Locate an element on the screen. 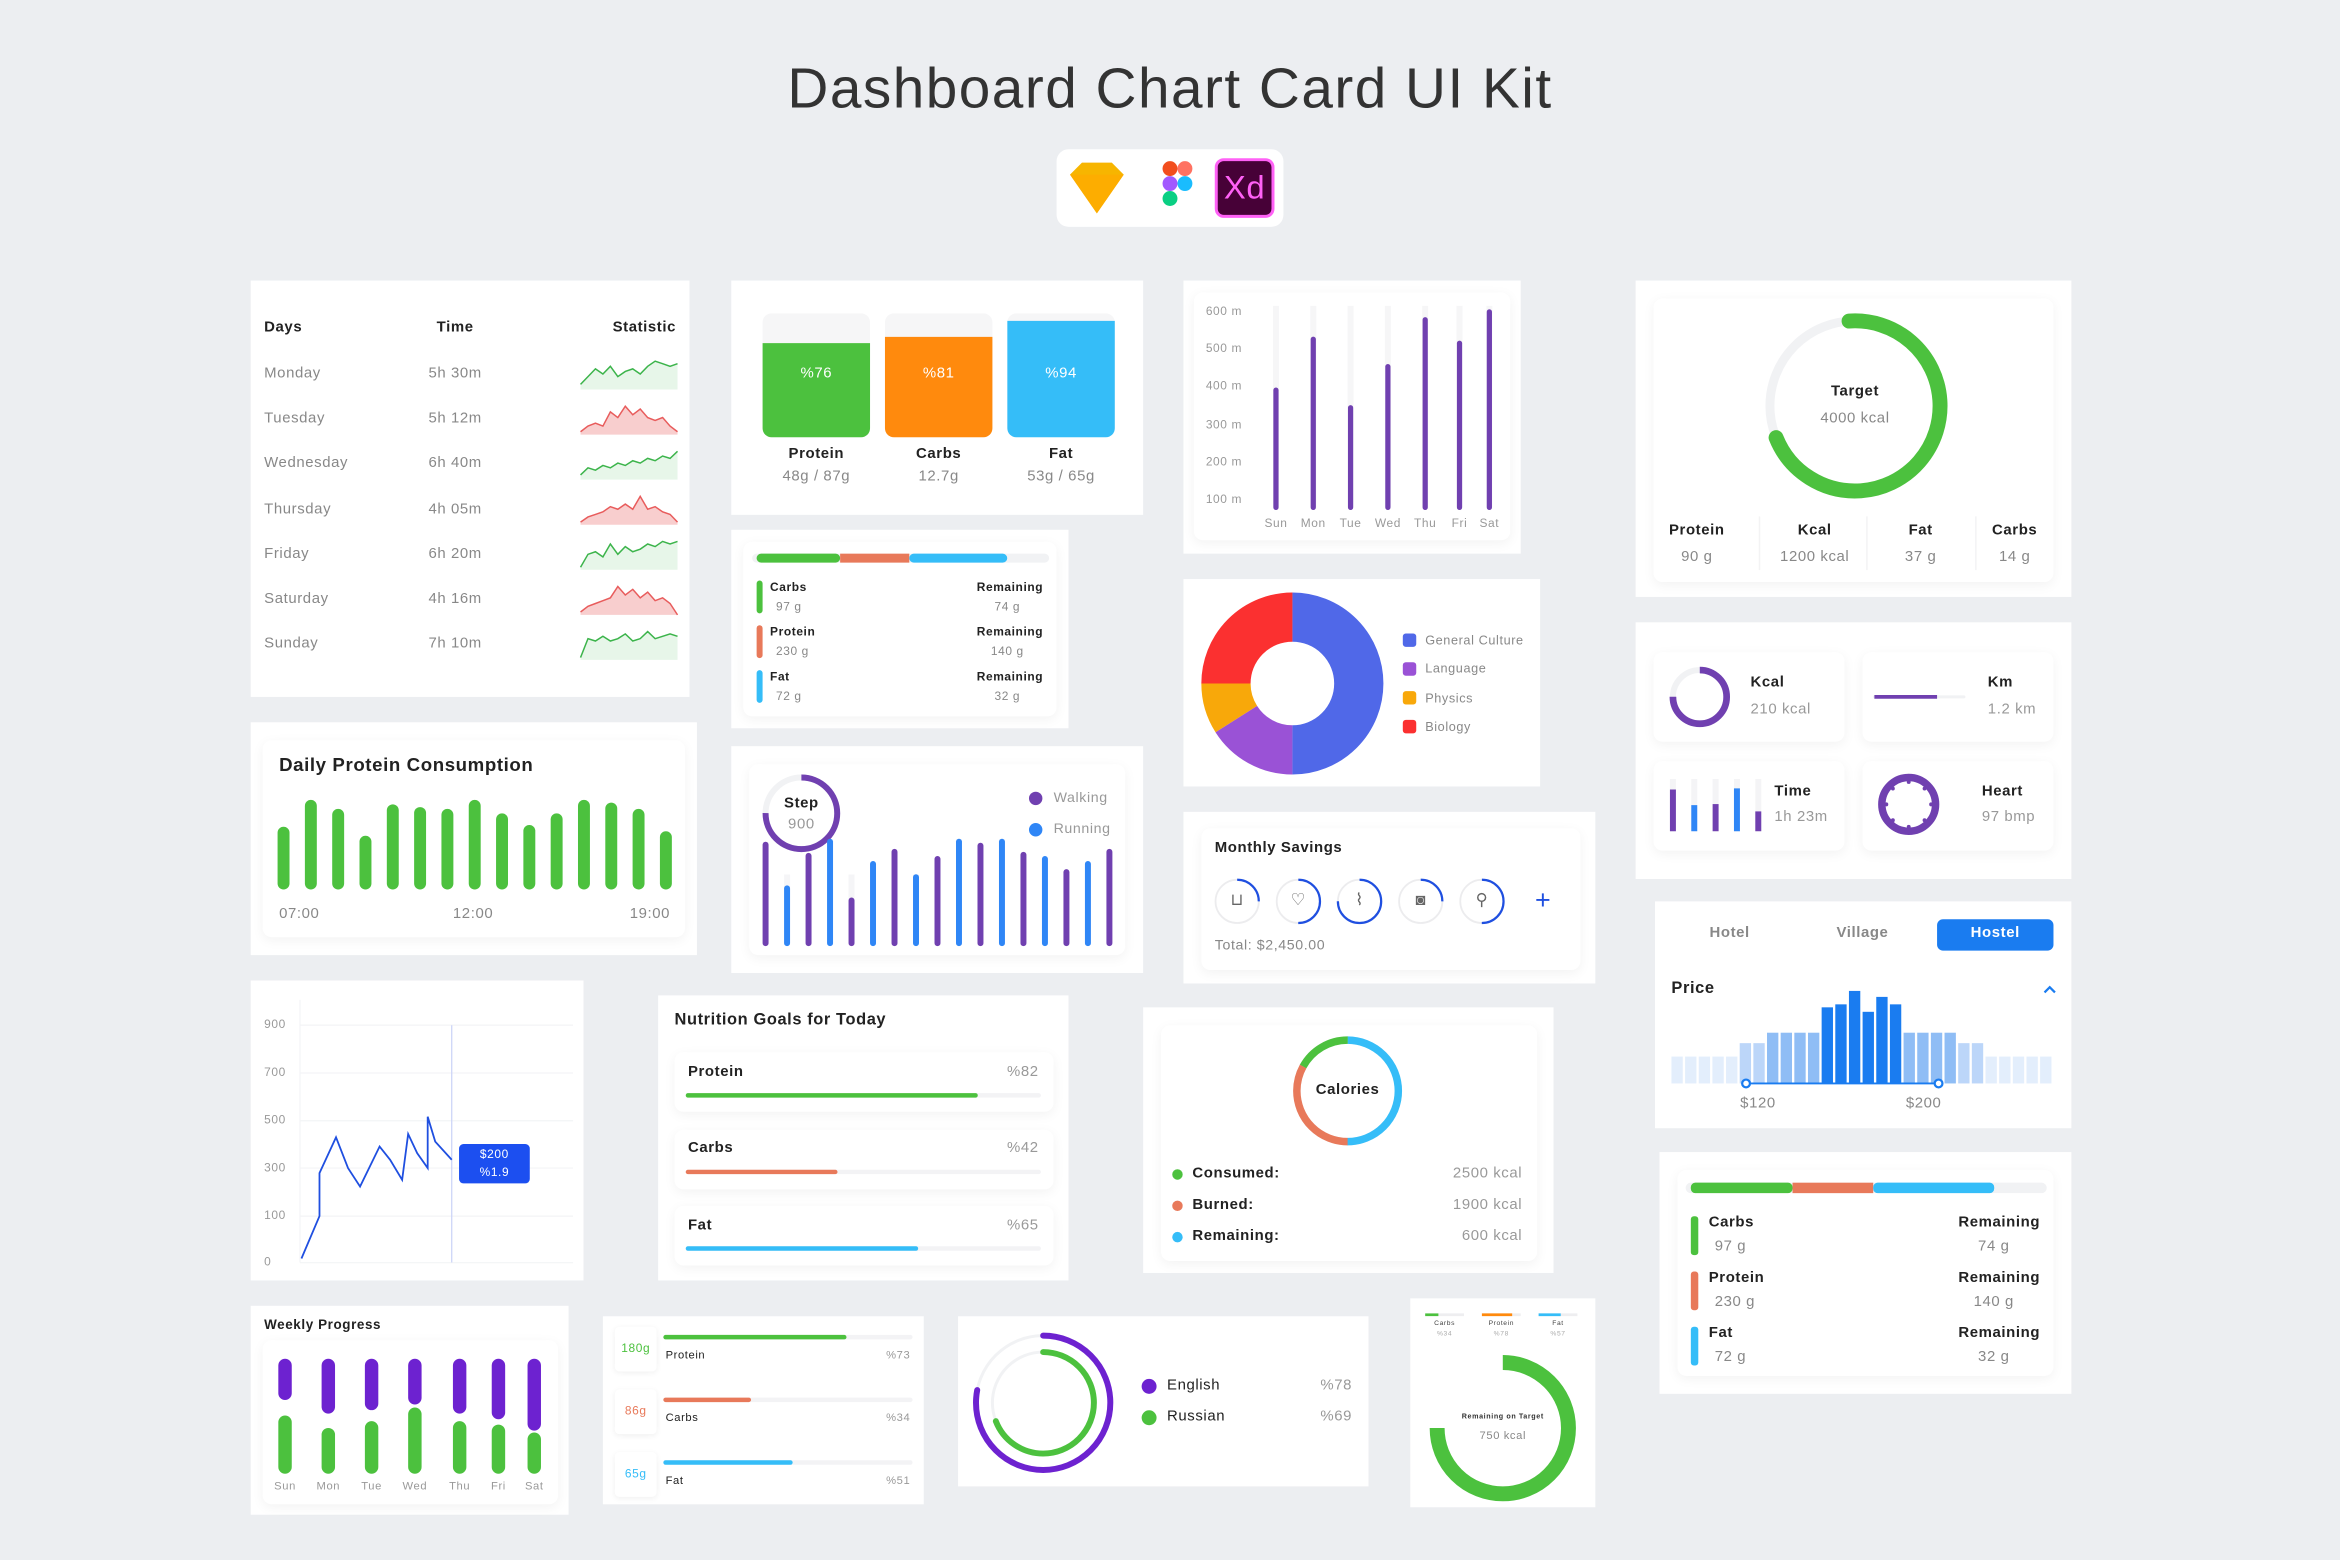 This screenshot has width=2340, height=1560. price-title: Price is located at coordinates (1693, 988).